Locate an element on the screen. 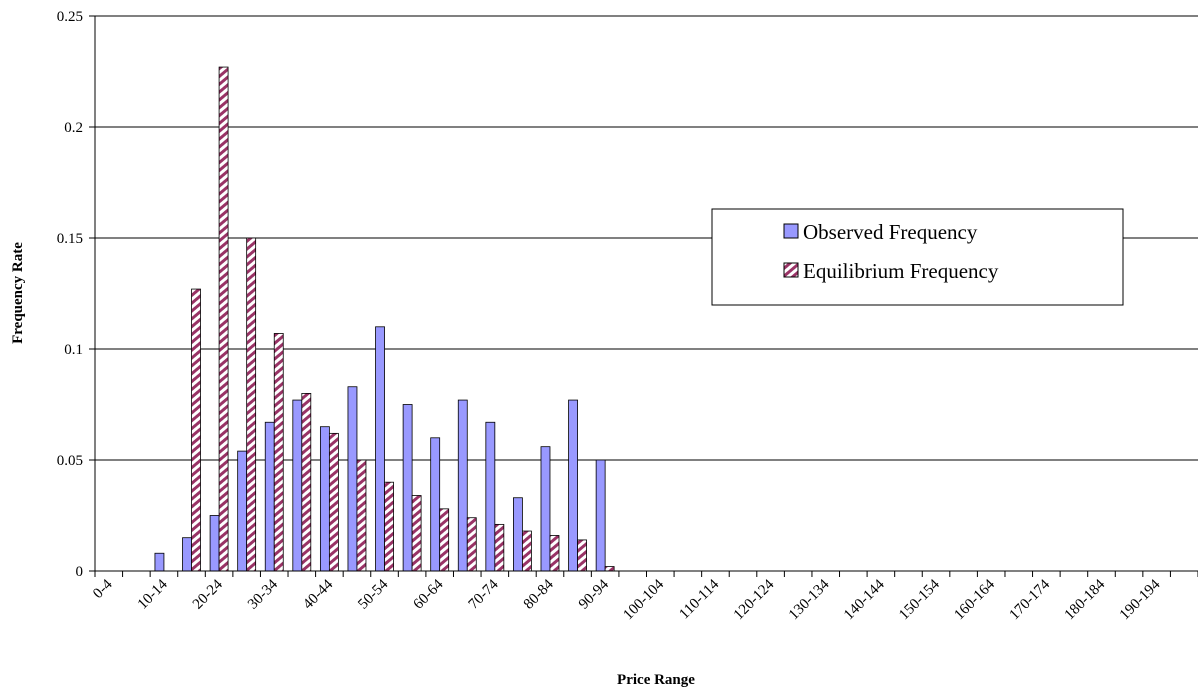 This screenshot has height=696, width=1198. legend-swatch-equilibrium is located at coordinates (791, 270).